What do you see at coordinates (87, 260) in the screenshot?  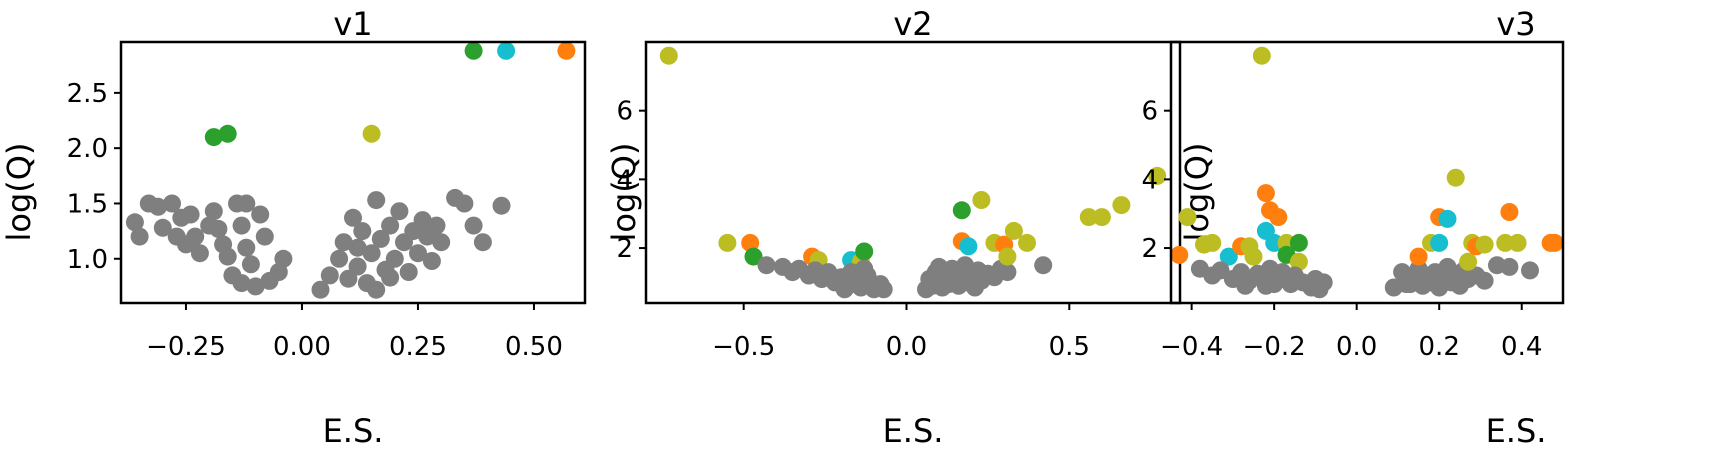 I see `y-tick-label: 1.0` at bounding box center [87, 260].